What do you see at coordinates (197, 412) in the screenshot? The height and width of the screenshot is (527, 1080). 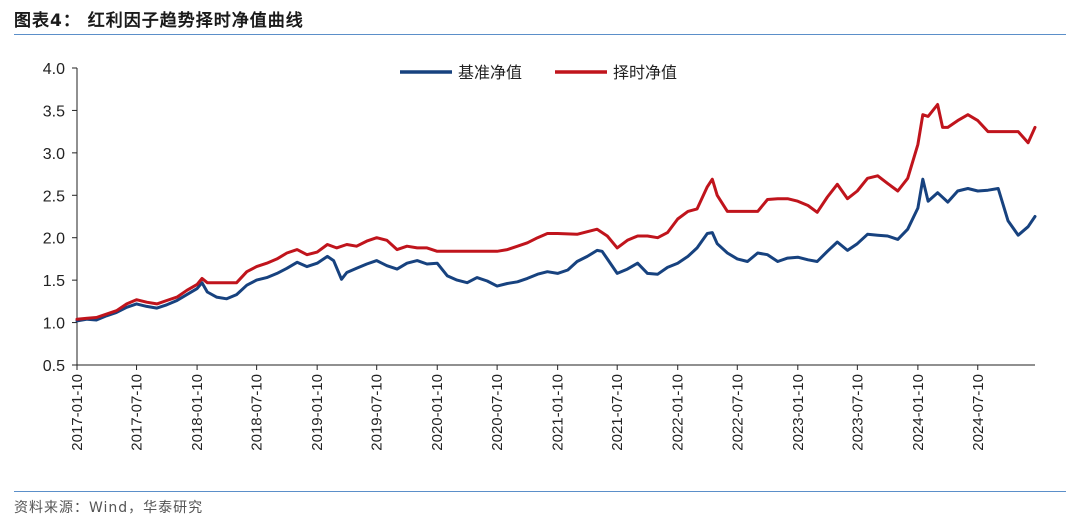 I see `x-tick-label: 2018-01-10` at bounding box center [197, 412].